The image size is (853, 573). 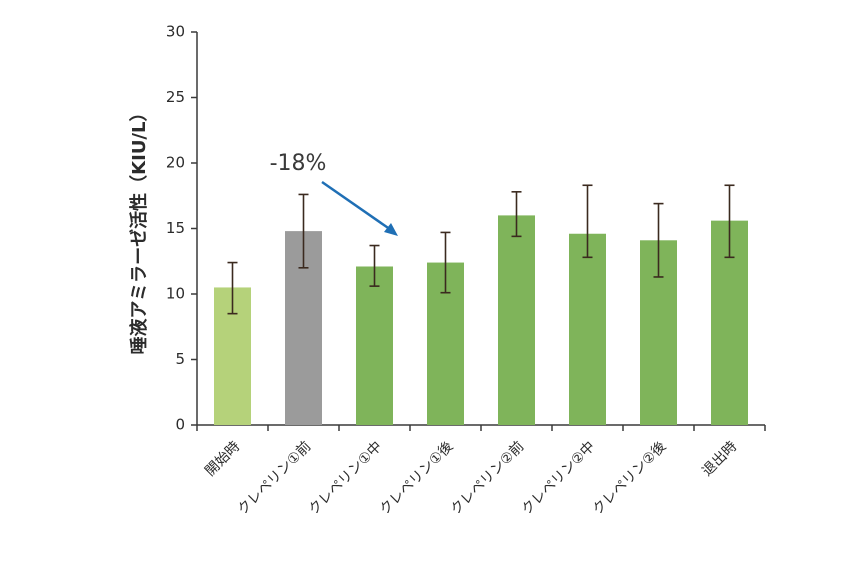 I want to click on y-ticks: 0 5 10 15 20 25 30, so click(x=181, y=228).